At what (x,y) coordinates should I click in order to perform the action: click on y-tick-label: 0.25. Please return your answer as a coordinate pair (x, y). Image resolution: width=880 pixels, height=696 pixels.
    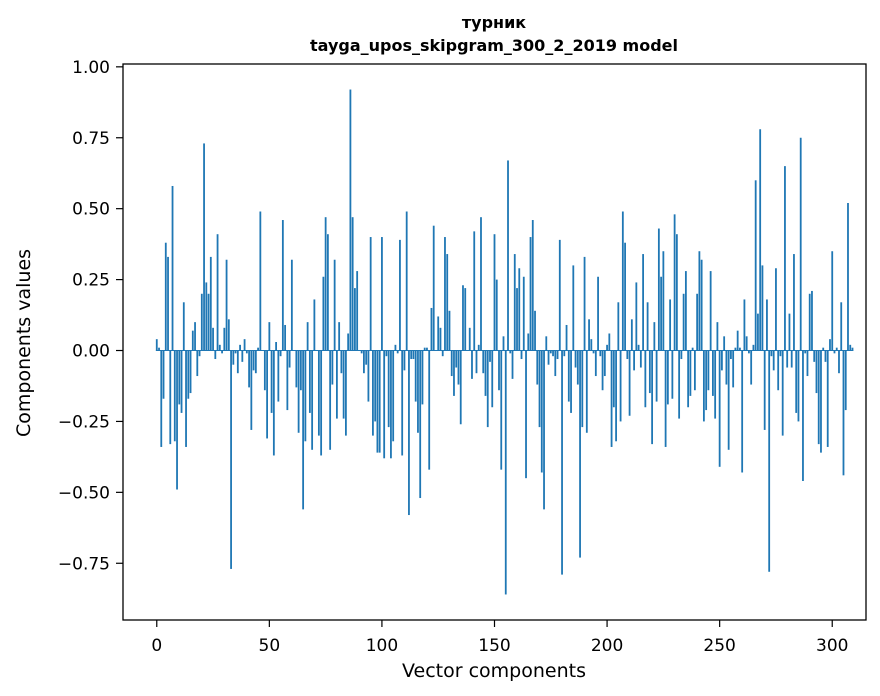
    Looking at the image, I should click on (91, 281).